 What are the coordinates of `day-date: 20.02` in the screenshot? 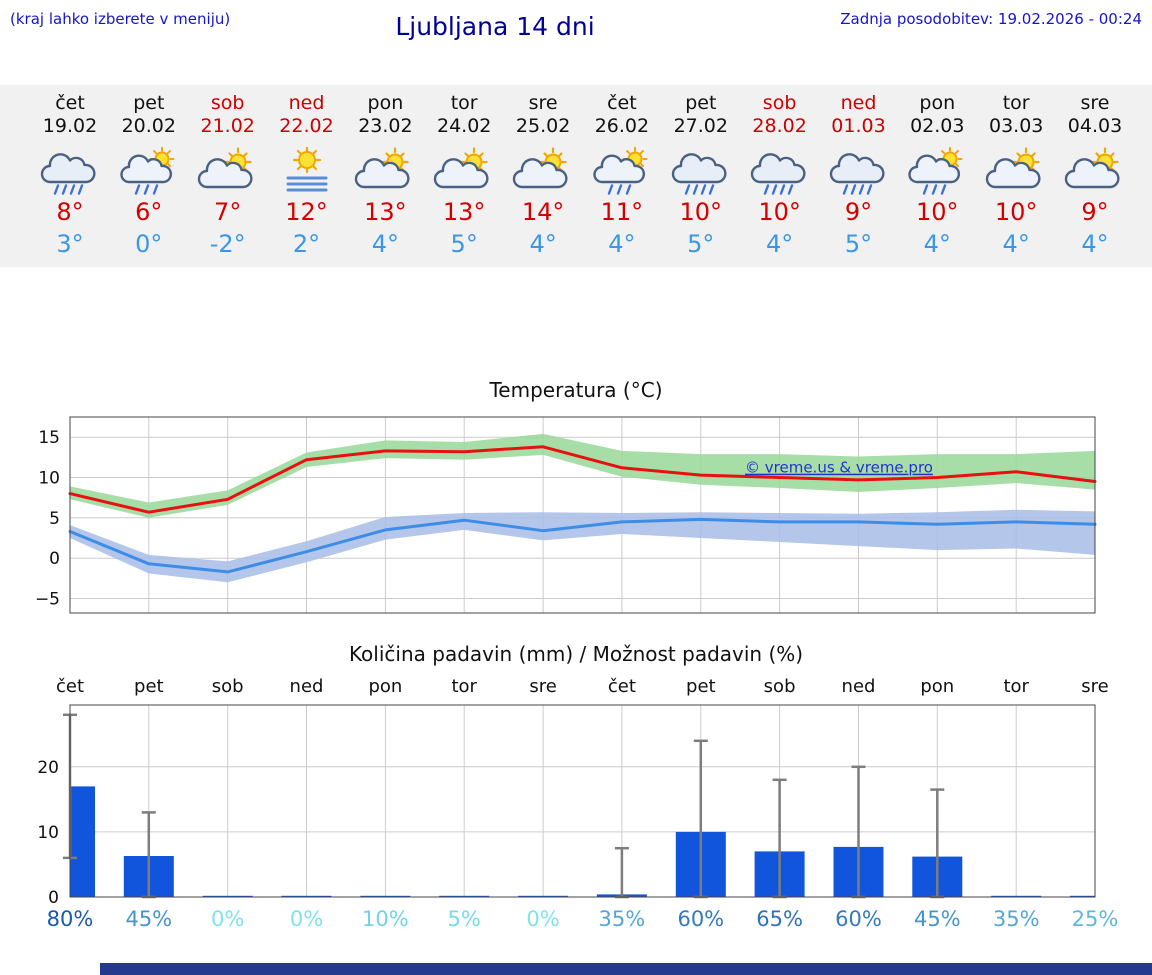 It's located at (148, 126).